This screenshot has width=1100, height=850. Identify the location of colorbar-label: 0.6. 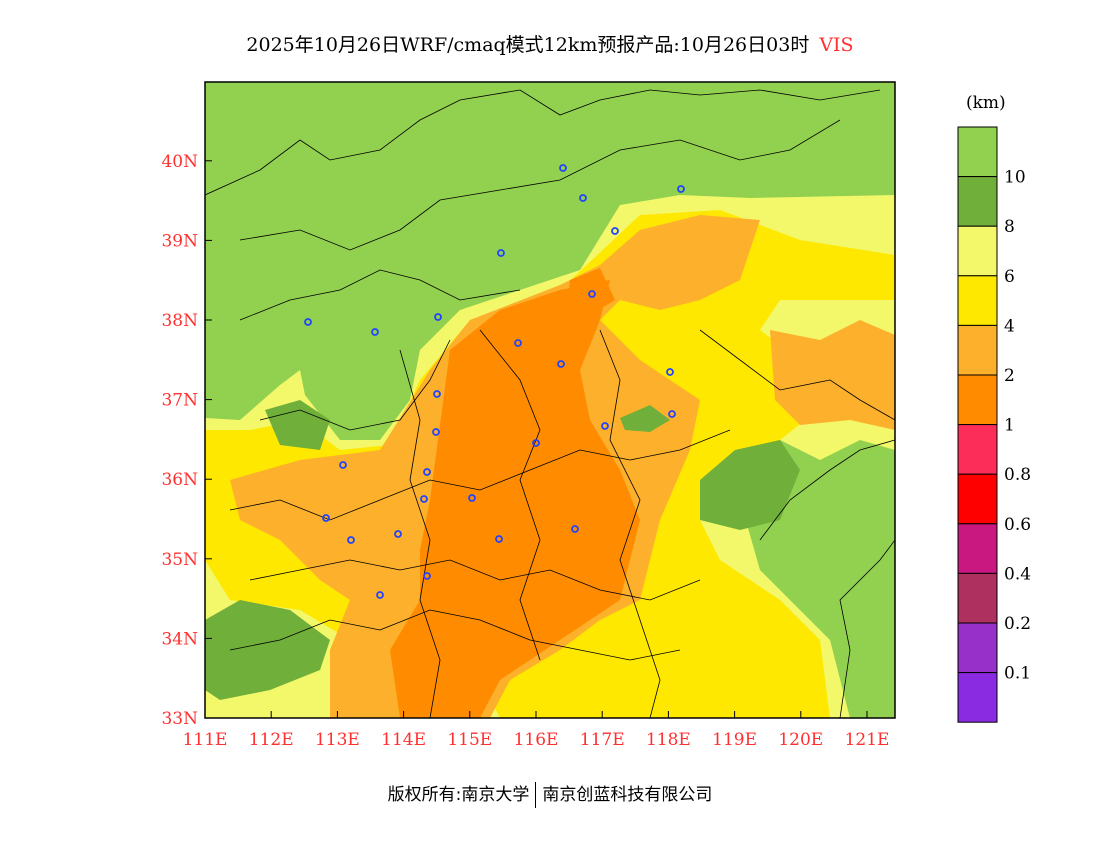
(1017, 525).